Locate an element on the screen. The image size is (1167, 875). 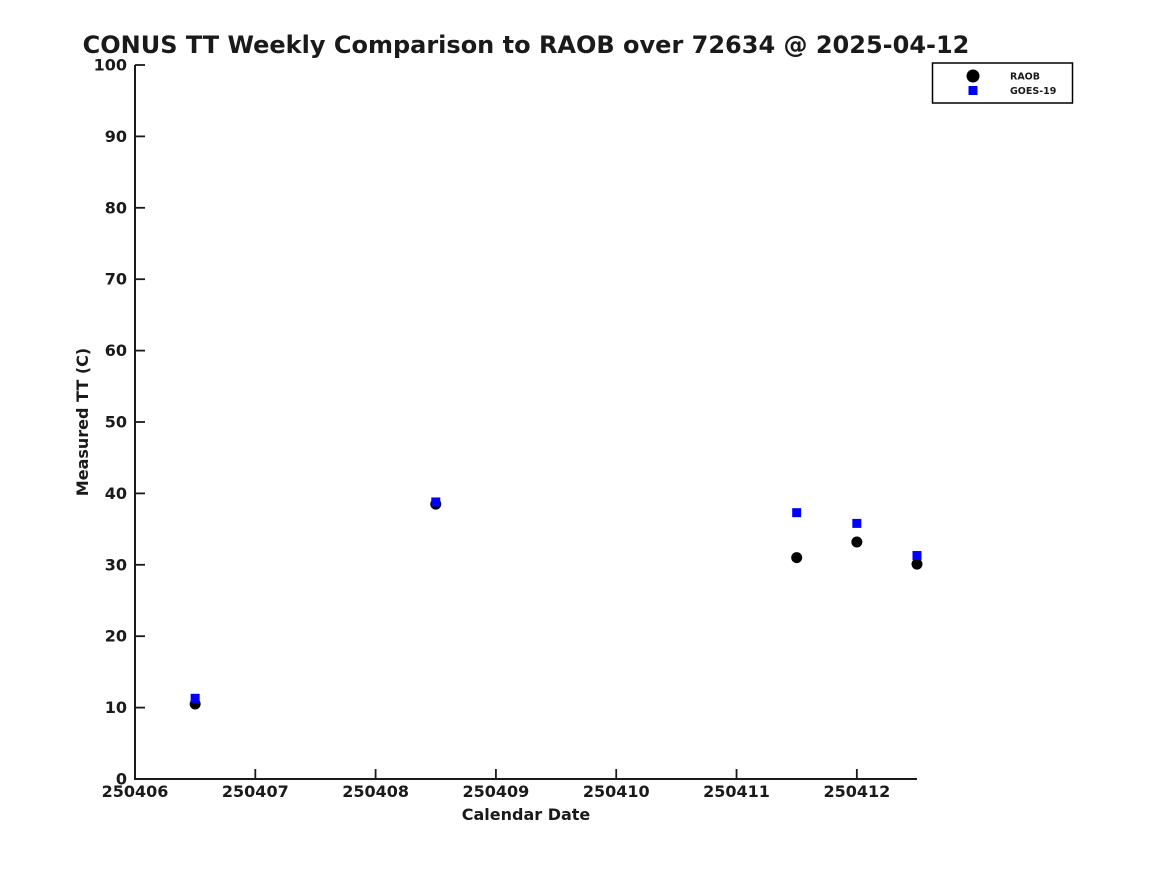
legend-box is located at coordinates (1002, 83).